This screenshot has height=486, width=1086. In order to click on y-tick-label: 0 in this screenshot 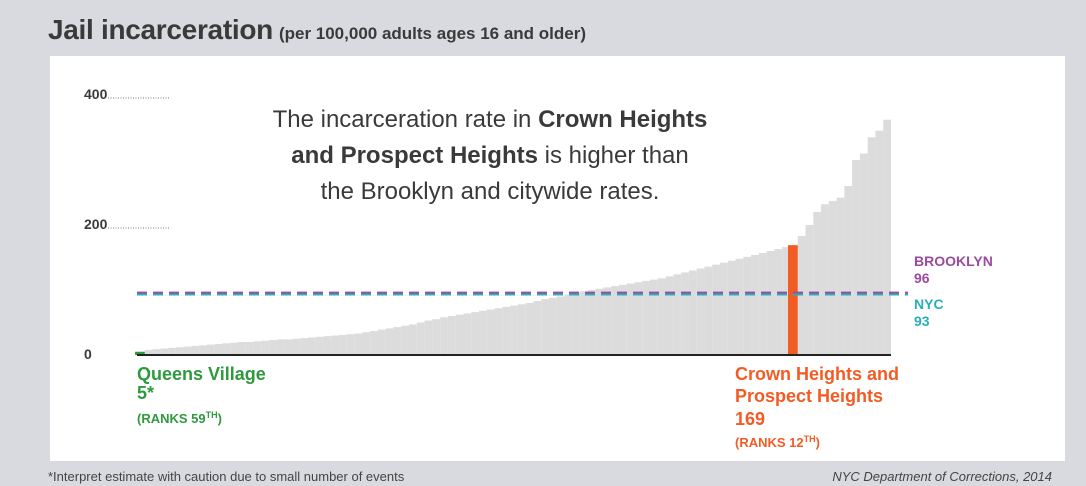, I will do `click(88, 354)`.